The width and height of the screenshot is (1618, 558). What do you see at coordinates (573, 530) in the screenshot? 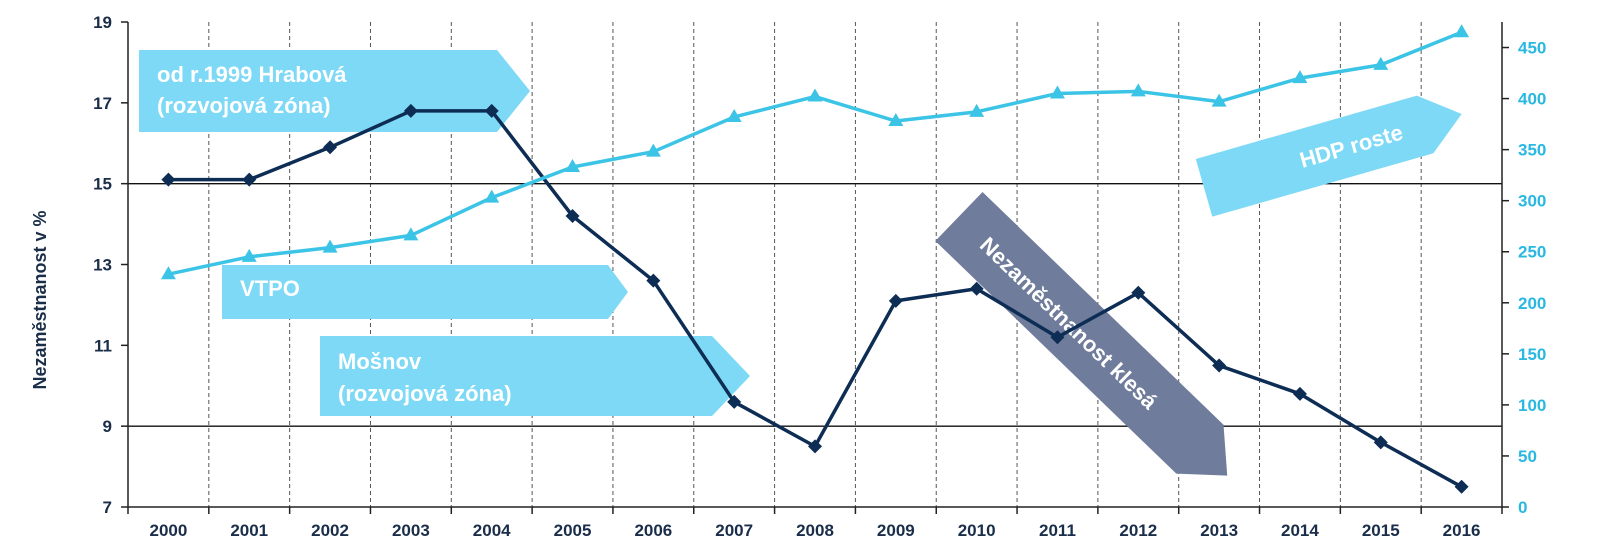
I see `x-tick-label: 2005` at bounding box center [573, 530].